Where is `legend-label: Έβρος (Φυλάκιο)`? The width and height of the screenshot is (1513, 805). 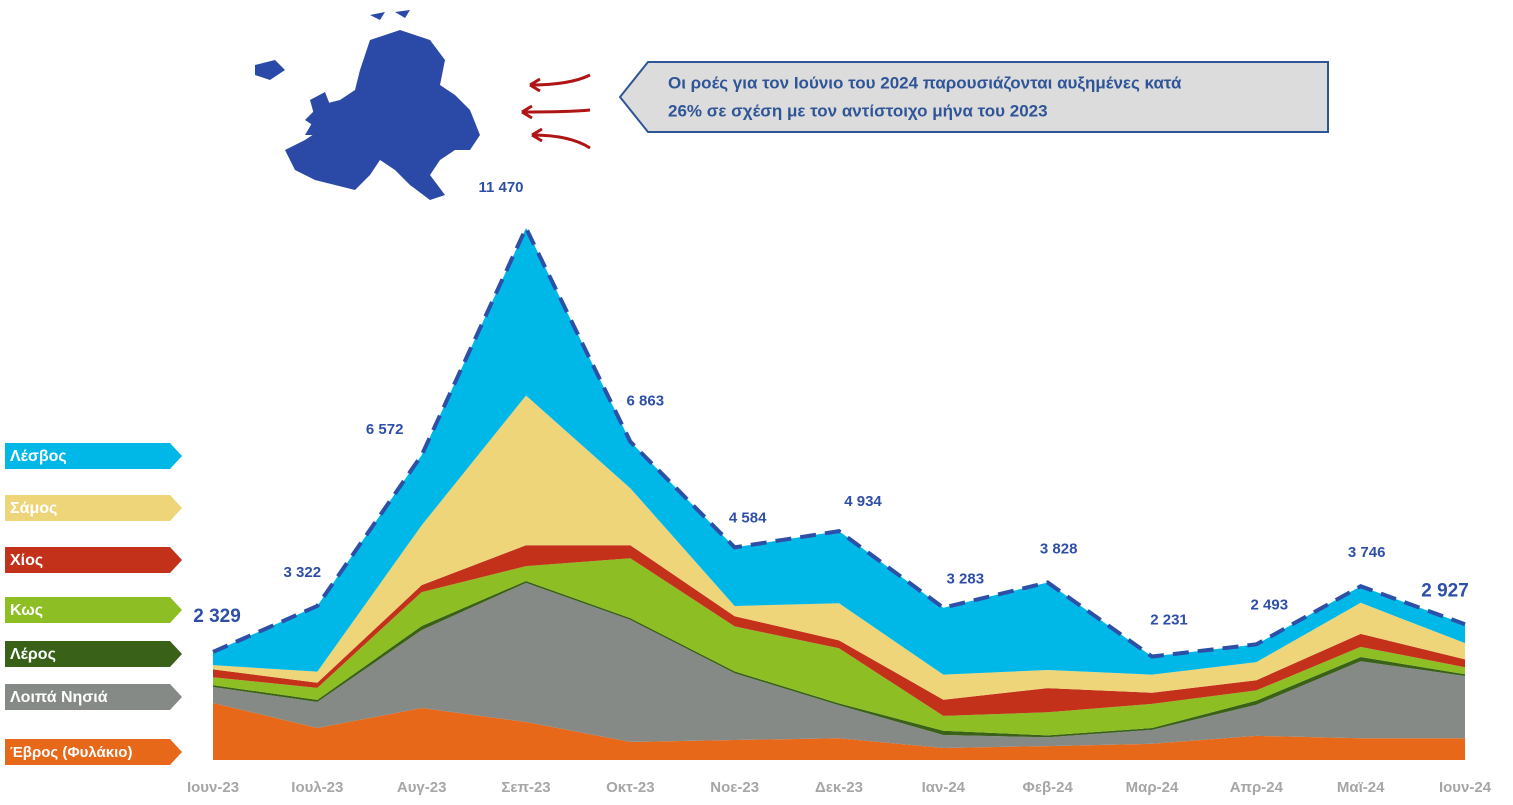 legend-label: Έβρος (Φυλάκιο) is located at coordinates (71, 752).